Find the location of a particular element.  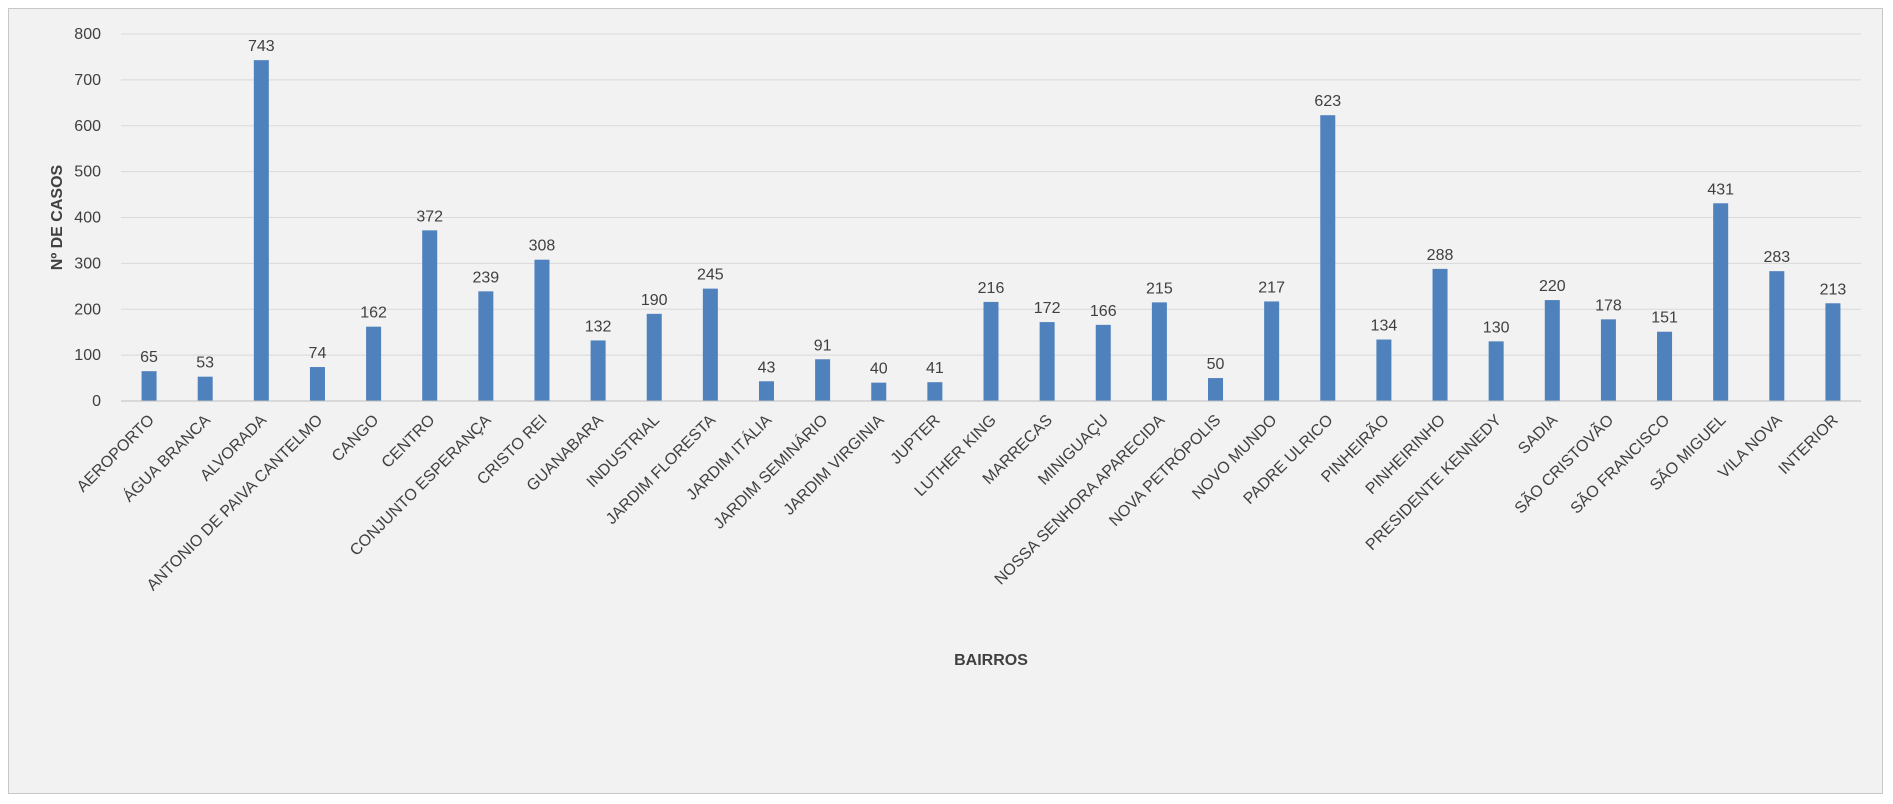

data-label: 178 is located at coordinates (1608, 305).